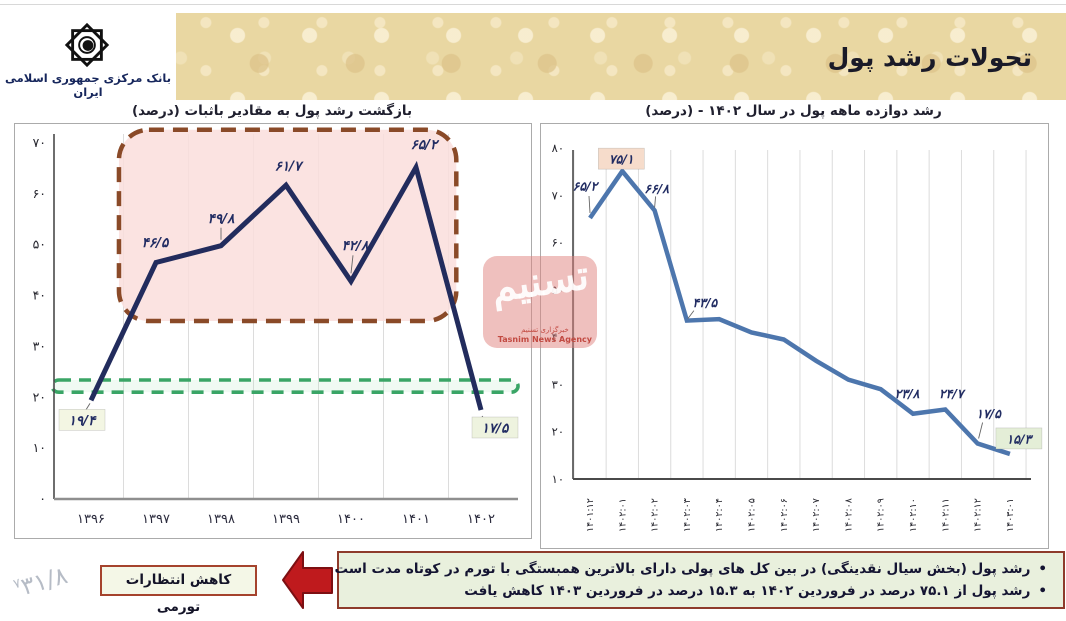 This screenshot has width=1066, height=621. What do you see at coordinates (544, 339) in the screenshot?
I see `tasnim-caption-en: Tasnim News Agency` at bounding box center [544, 339].